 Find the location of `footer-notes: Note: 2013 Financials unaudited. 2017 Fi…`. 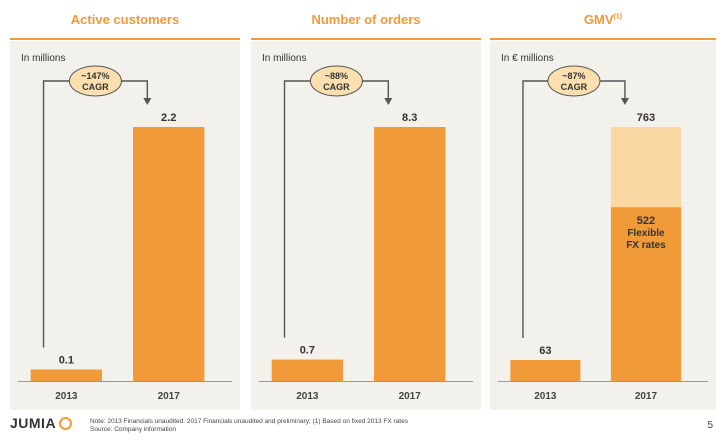

footer-notes: Note: 2013 Financials unaudited. 2017 Fi… is located at coordinates (249, 426).